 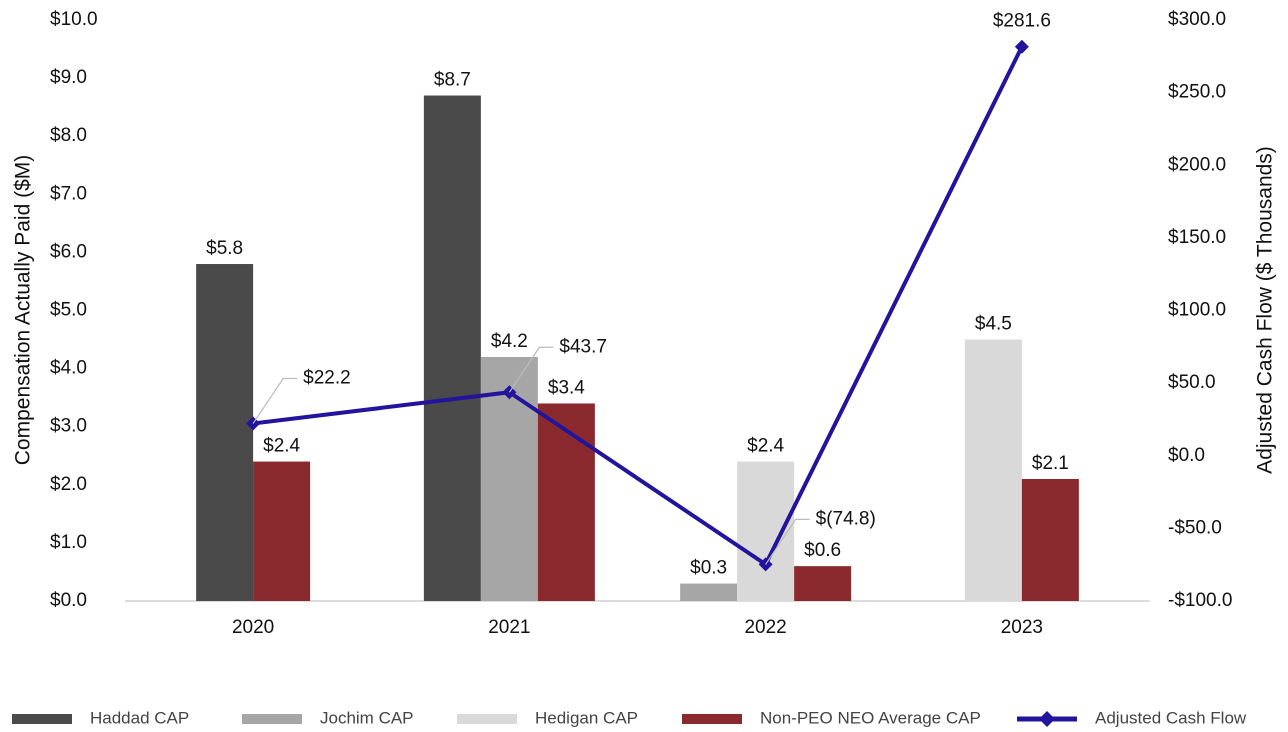 What do you see at coordinates (846, 518) in the screenshot?
I see `line-data-label: $(74.8)` at bounding box center [846, 518].